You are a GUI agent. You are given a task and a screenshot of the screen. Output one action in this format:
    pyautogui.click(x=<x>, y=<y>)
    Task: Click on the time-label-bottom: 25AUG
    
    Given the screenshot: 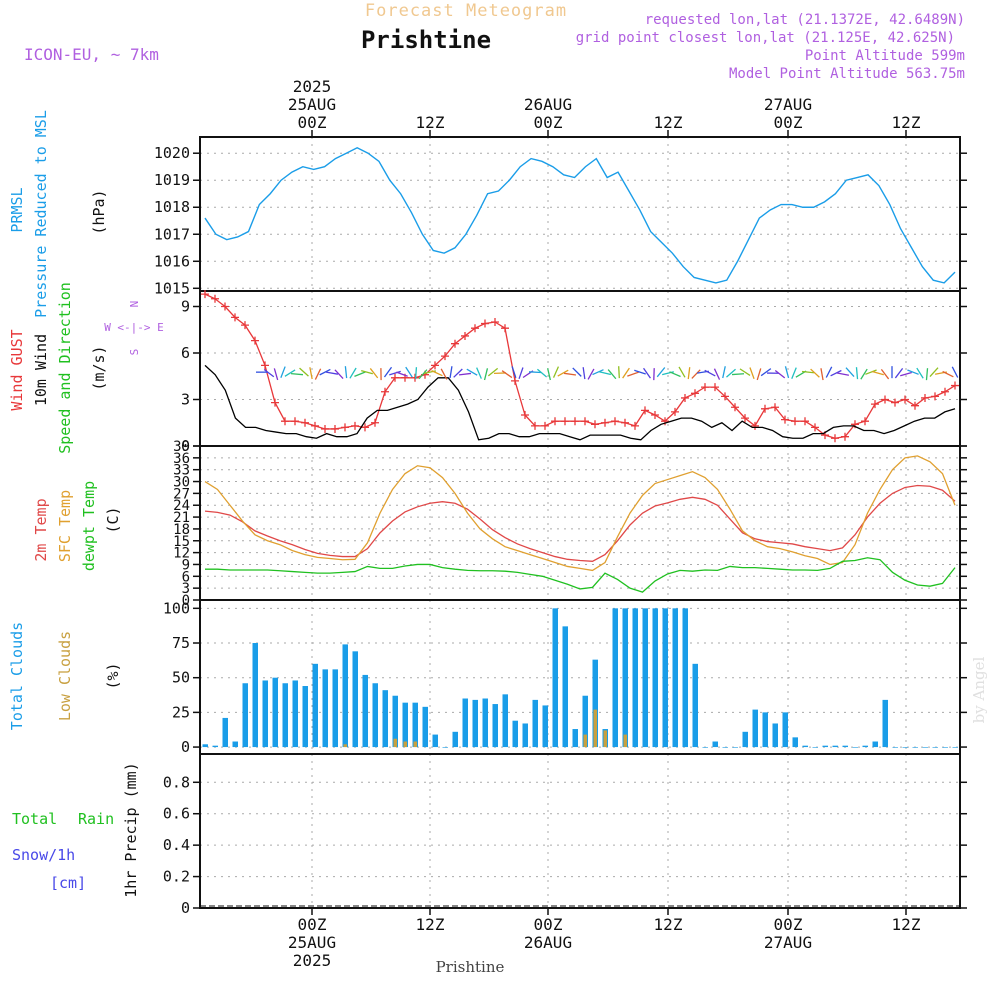 What is the action you would take?
    pyautogui.click(x=312, y=942)
    